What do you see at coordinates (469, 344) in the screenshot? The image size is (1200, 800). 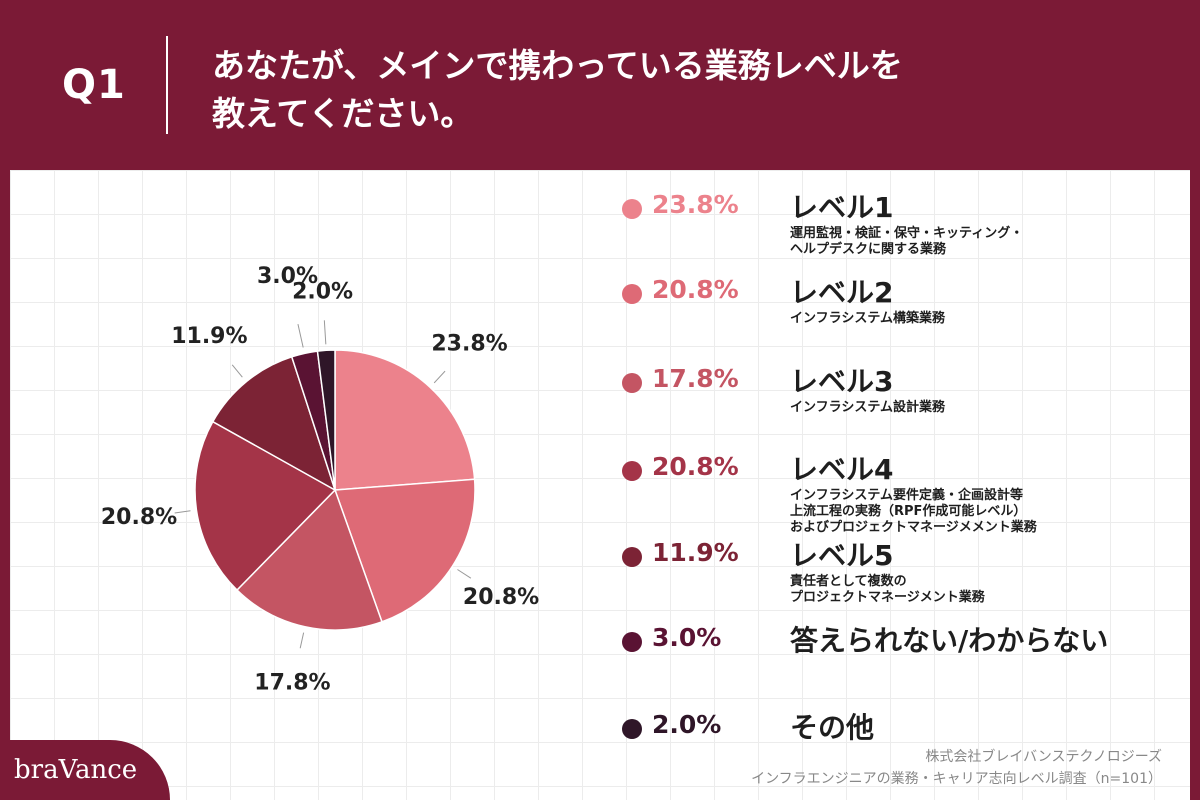 I see `pie-percent-label: 23.8%` at bounding box center [469, 344].